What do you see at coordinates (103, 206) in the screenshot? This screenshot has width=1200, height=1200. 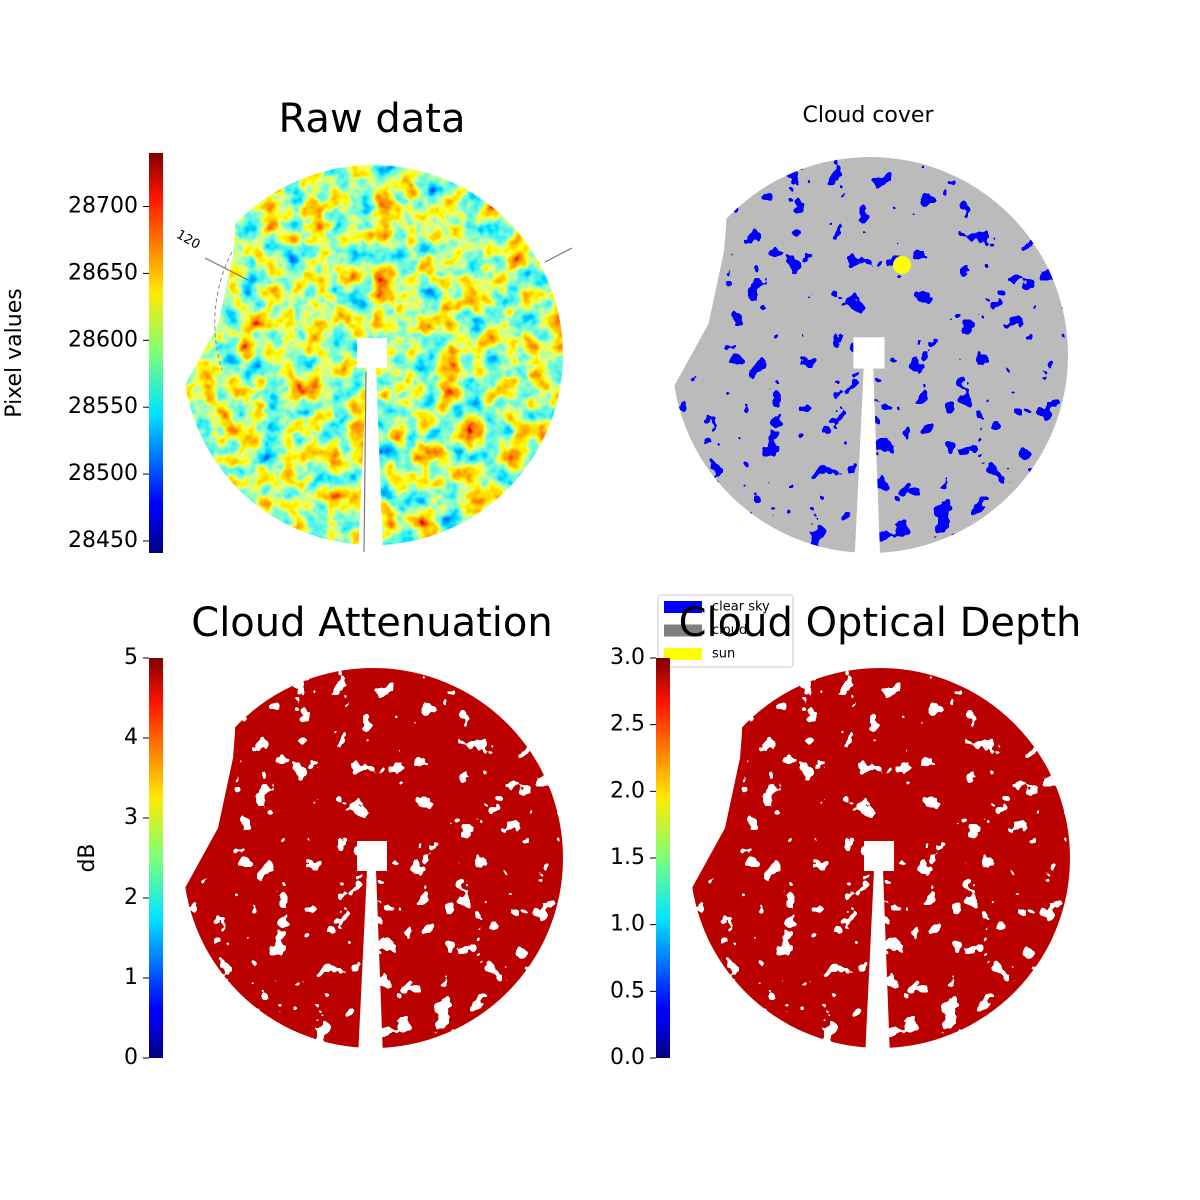 I see `colorbar-tick-label: 28700` at bounding box center [103, 206].